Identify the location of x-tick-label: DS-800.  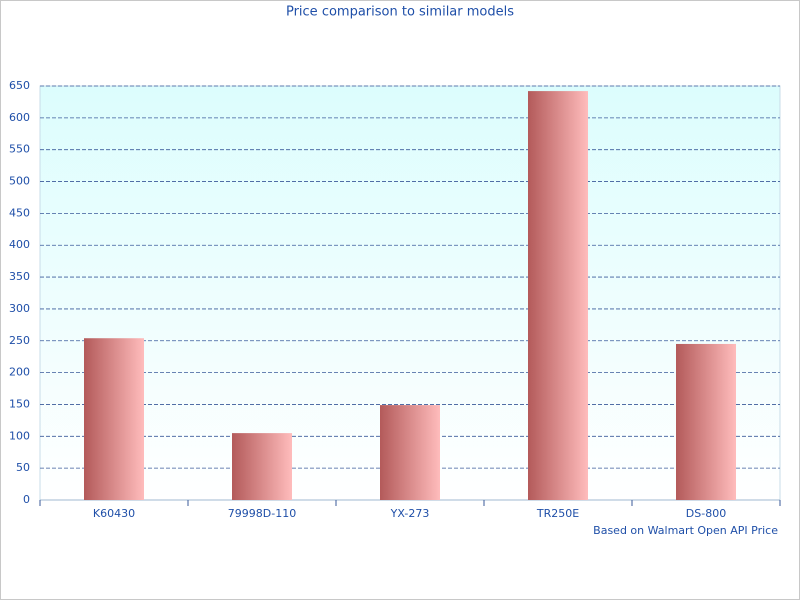
(706, 513).